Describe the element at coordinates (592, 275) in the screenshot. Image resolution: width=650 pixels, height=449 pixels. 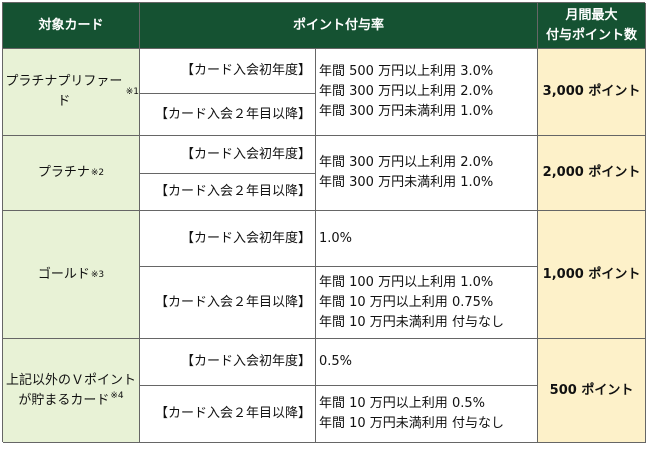
I see `max-gold: 1,000 ポイント` at that location.